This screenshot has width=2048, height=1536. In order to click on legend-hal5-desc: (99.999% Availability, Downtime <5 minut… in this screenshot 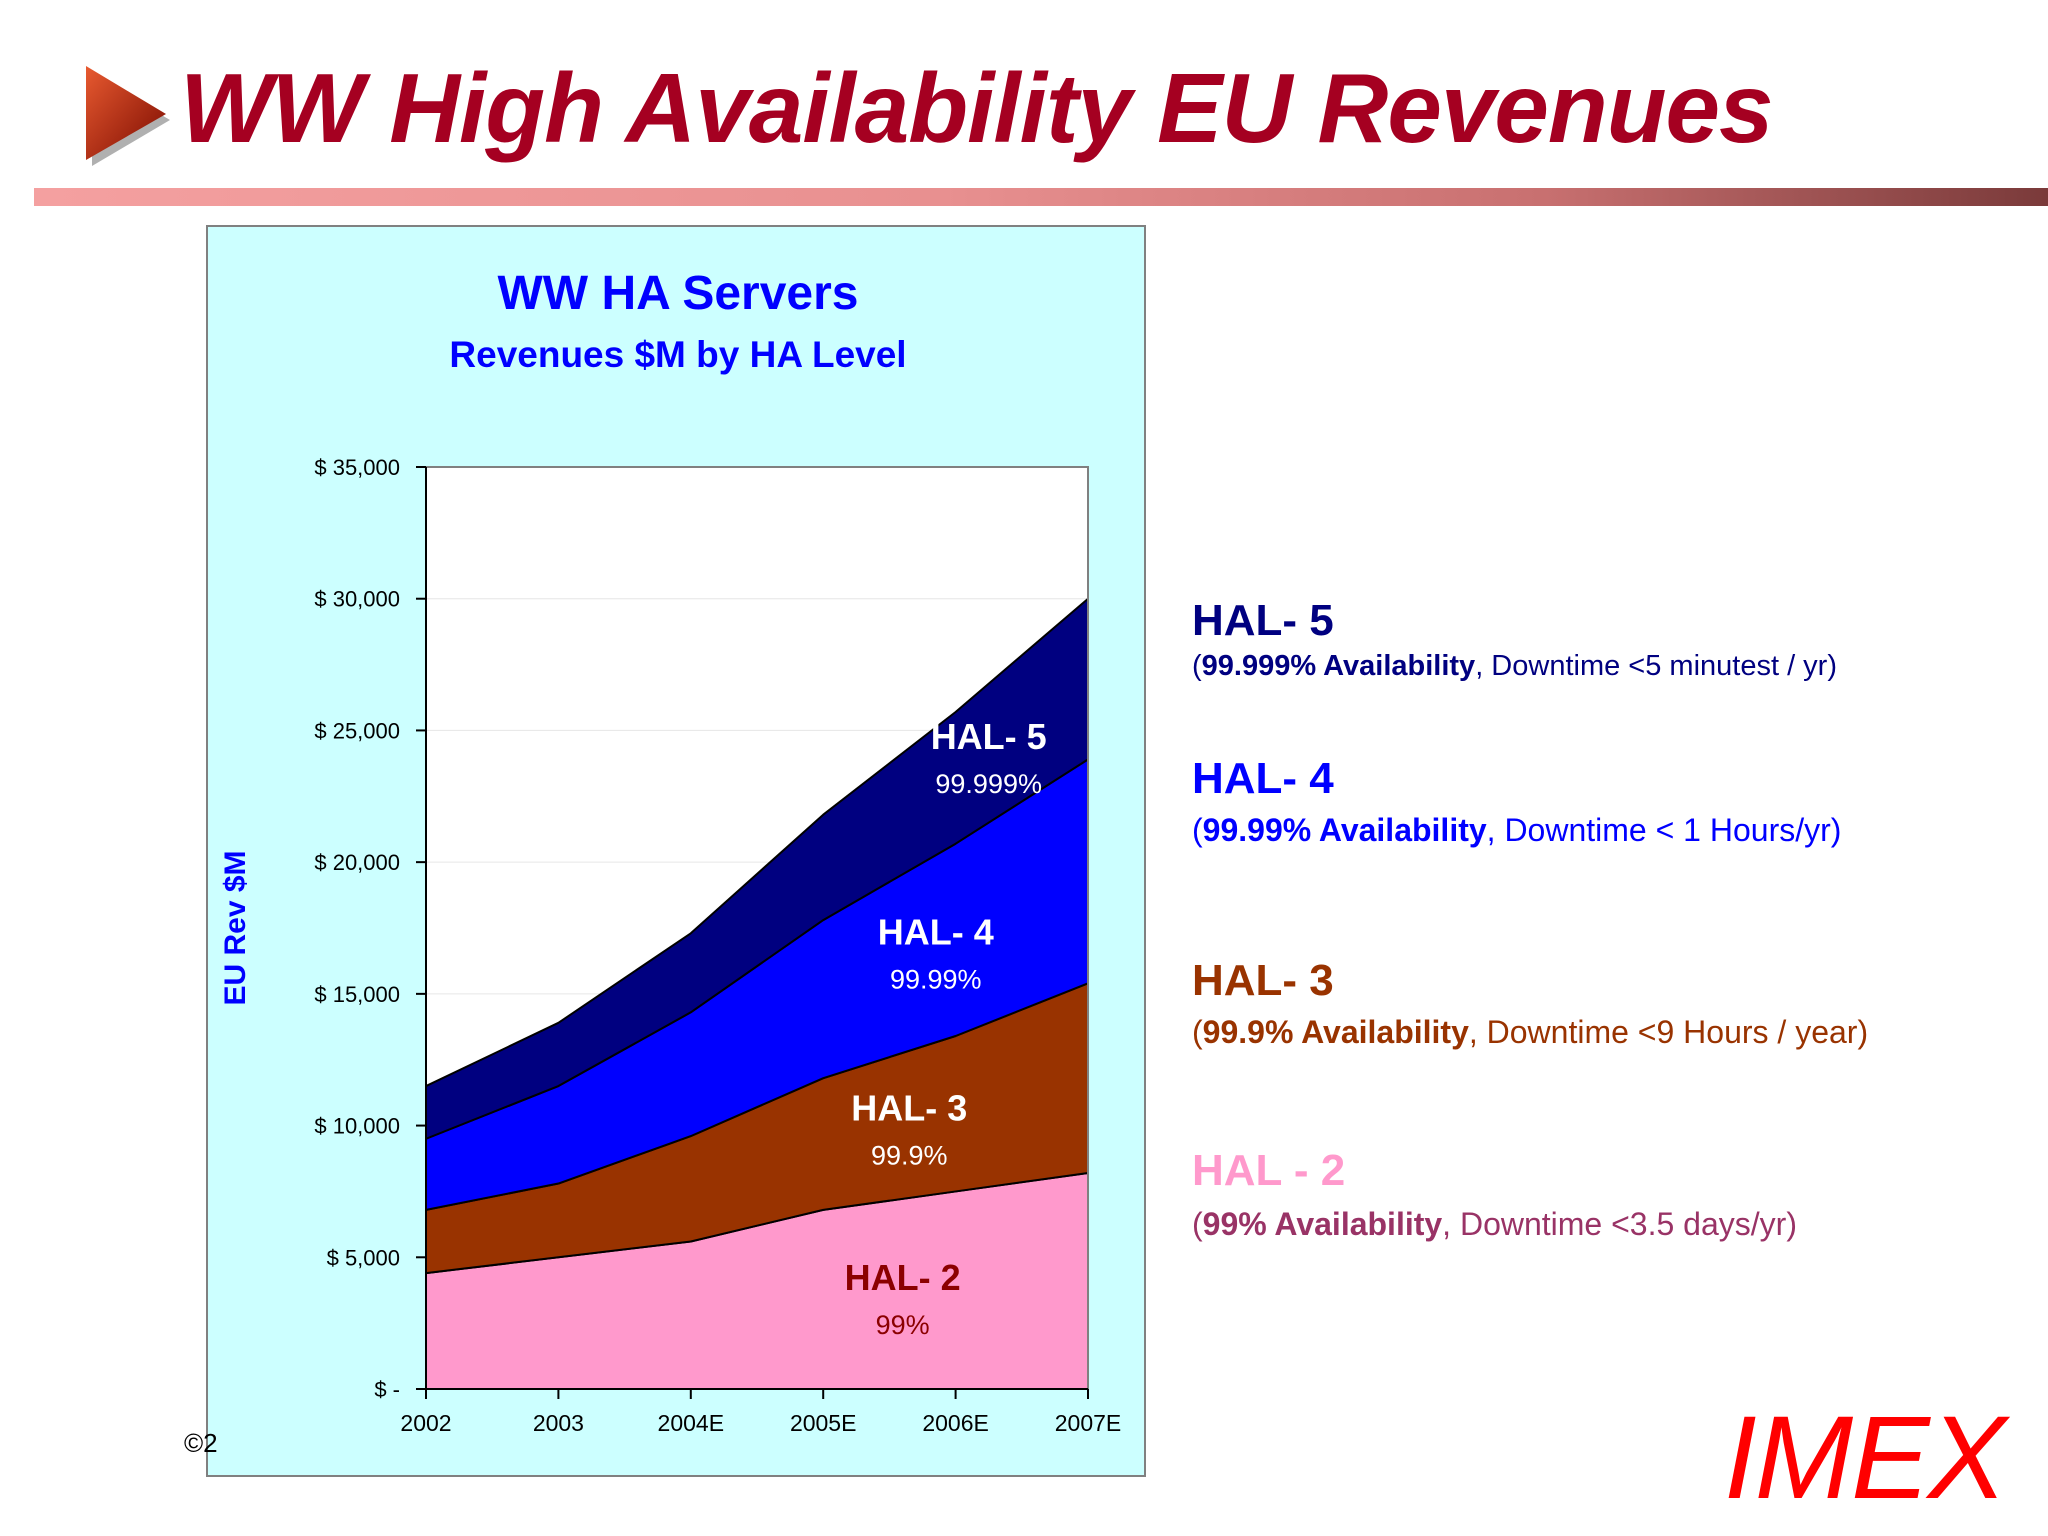, I will do `click(1514, 666)`.